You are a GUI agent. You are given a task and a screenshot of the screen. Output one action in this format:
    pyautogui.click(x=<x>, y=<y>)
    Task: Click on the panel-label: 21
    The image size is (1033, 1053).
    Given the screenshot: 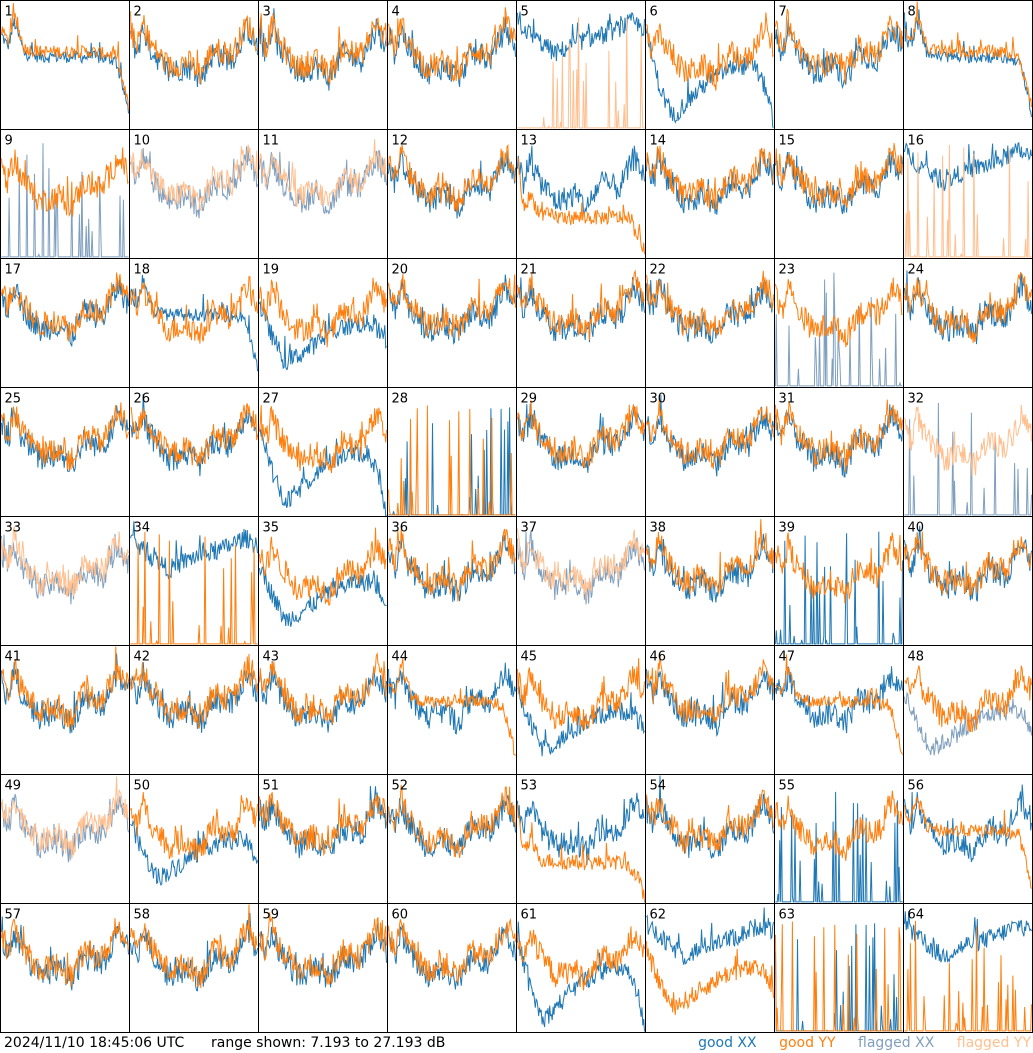 What is the action you would take?
    pyautogui.click(x=529, y=270)
    